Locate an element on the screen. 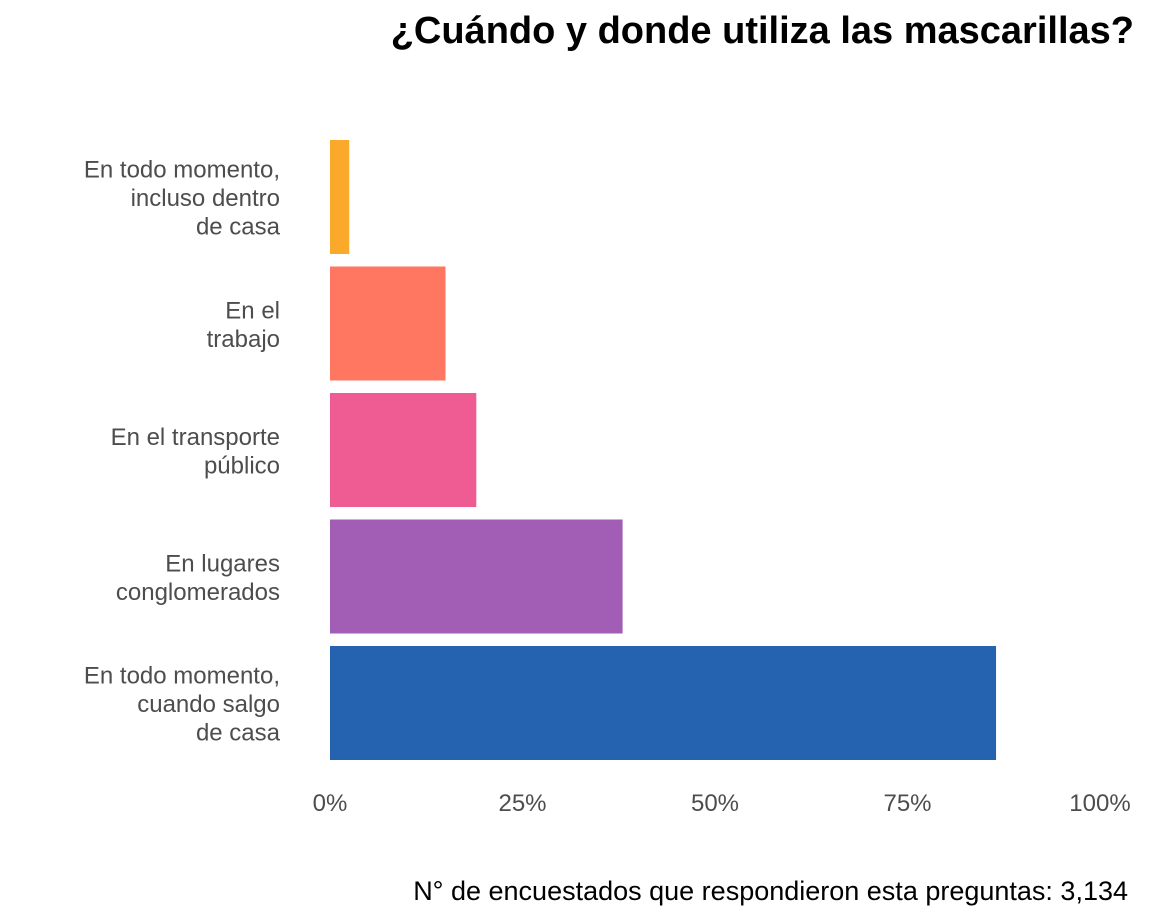 This screenshot has width=1152, height=921. x-axis-ticks: 0% 25% 50% 75% 100% is located at coordinates (722, 803).